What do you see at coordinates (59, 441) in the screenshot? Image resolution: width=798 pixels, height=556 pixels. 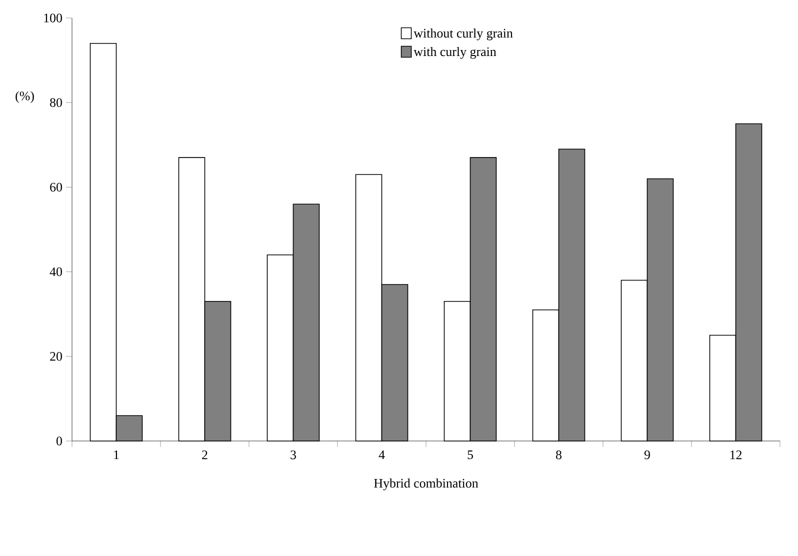 I see `y-tick-label: 0` at bounding box center [59, 441].